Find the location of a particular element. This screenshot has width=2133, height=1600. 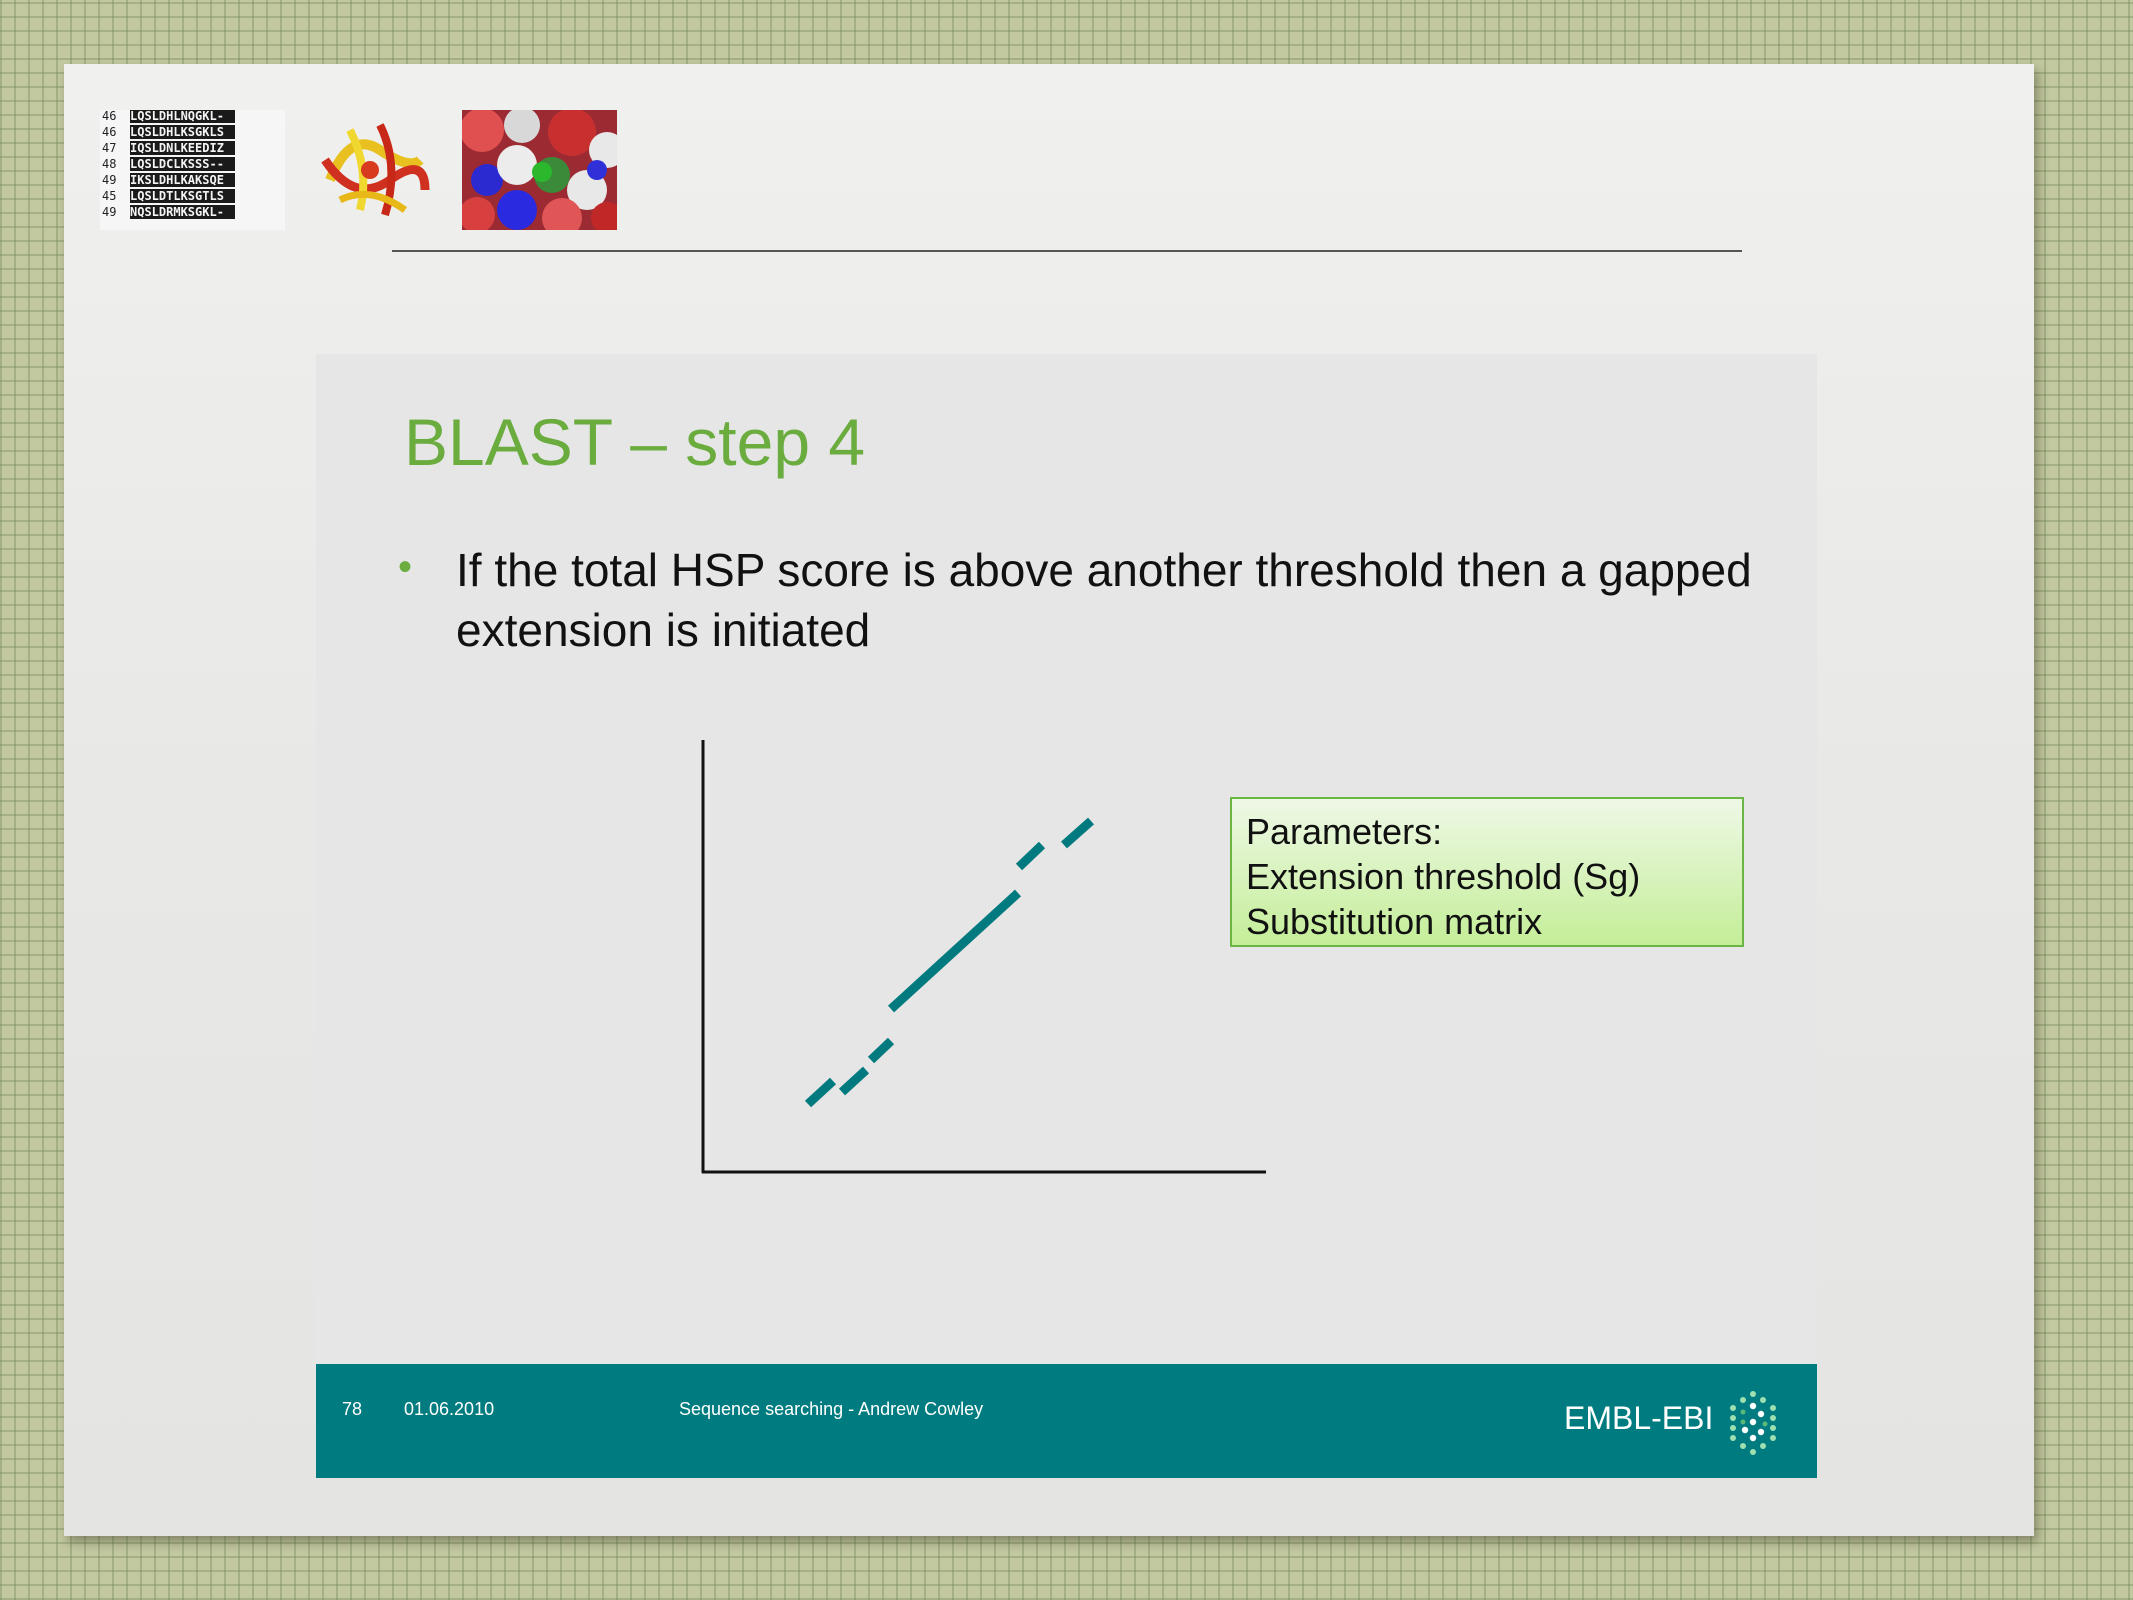

molecular-surface-image is located at coordinates (539, 170).